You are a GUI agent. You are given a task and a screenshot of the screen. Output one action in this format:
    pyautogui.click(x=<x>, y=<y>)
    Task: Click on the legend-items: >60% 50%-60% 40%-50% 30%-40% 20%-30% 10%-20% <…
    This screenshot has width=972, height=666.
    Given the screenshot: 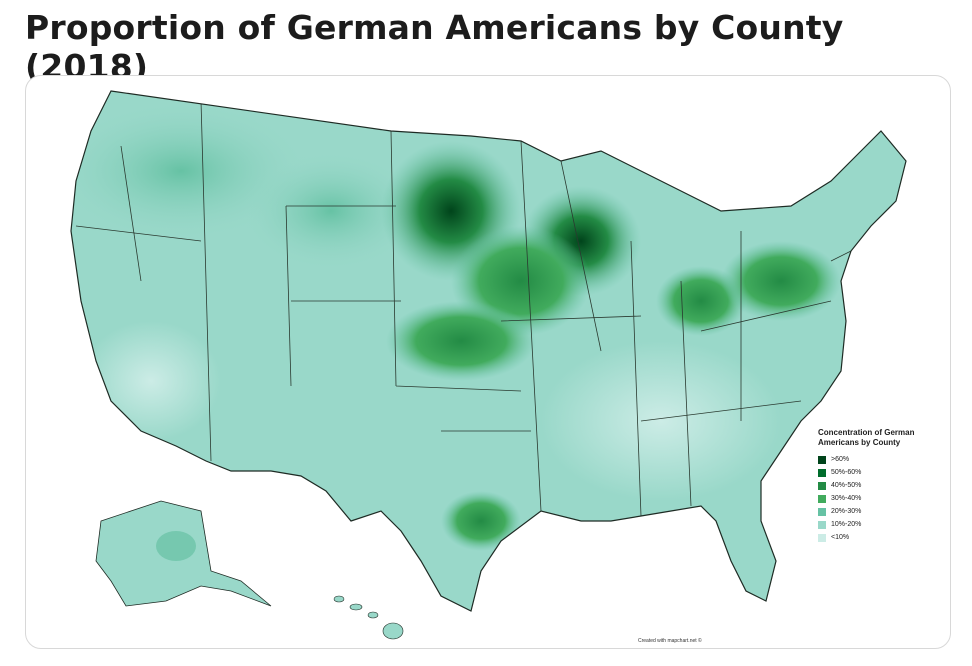 What is the action you would take?
    pyautogui.click(x=873, y=498)
    